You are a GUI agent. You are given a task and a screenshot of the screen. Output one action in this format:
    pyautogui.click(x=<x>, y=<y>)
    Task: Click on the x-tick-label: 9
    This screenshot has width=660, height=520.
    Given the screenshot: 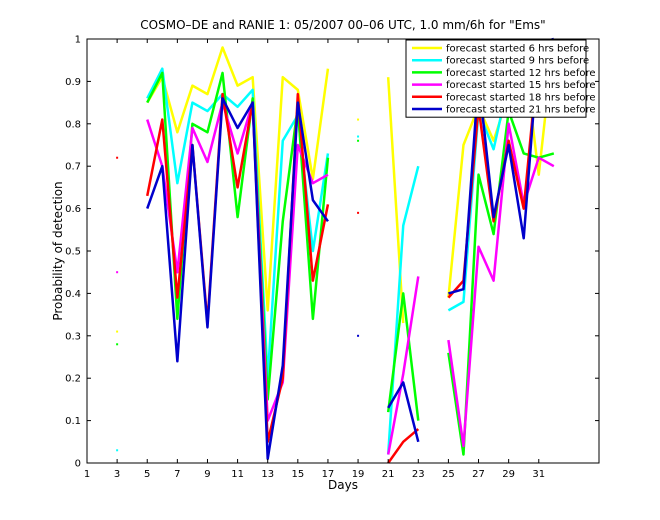 What is the action you would take?
    pyautogui.click(x=207, y=474)
    